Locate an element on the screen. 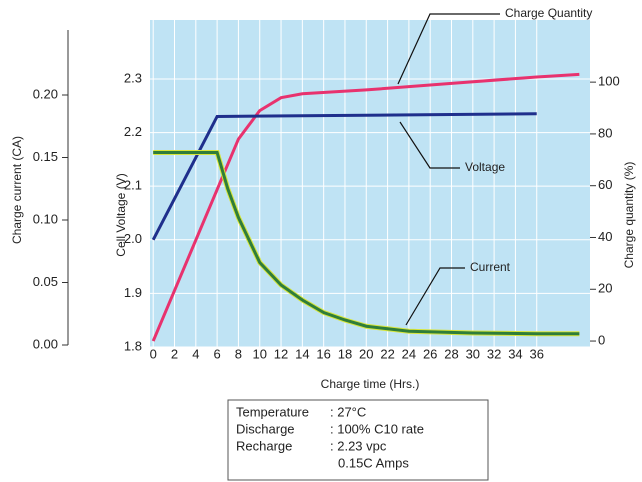 The height and width of the screenshot is (482, 642). note-value: 0.15C Amps is located at coordinates (373, 462).